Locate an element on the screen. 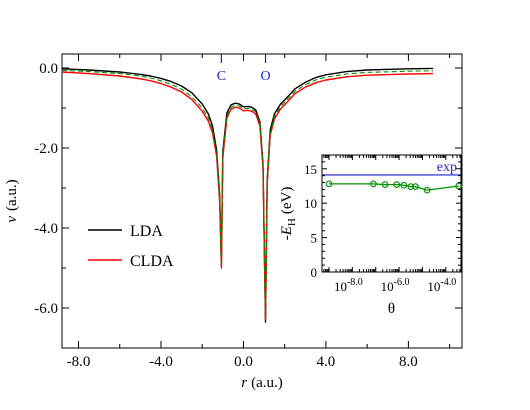 Image resolution: width=530 pixels, height=410 pixels. inset-y-tick-label: 10 is located at coordinates (310, 203).